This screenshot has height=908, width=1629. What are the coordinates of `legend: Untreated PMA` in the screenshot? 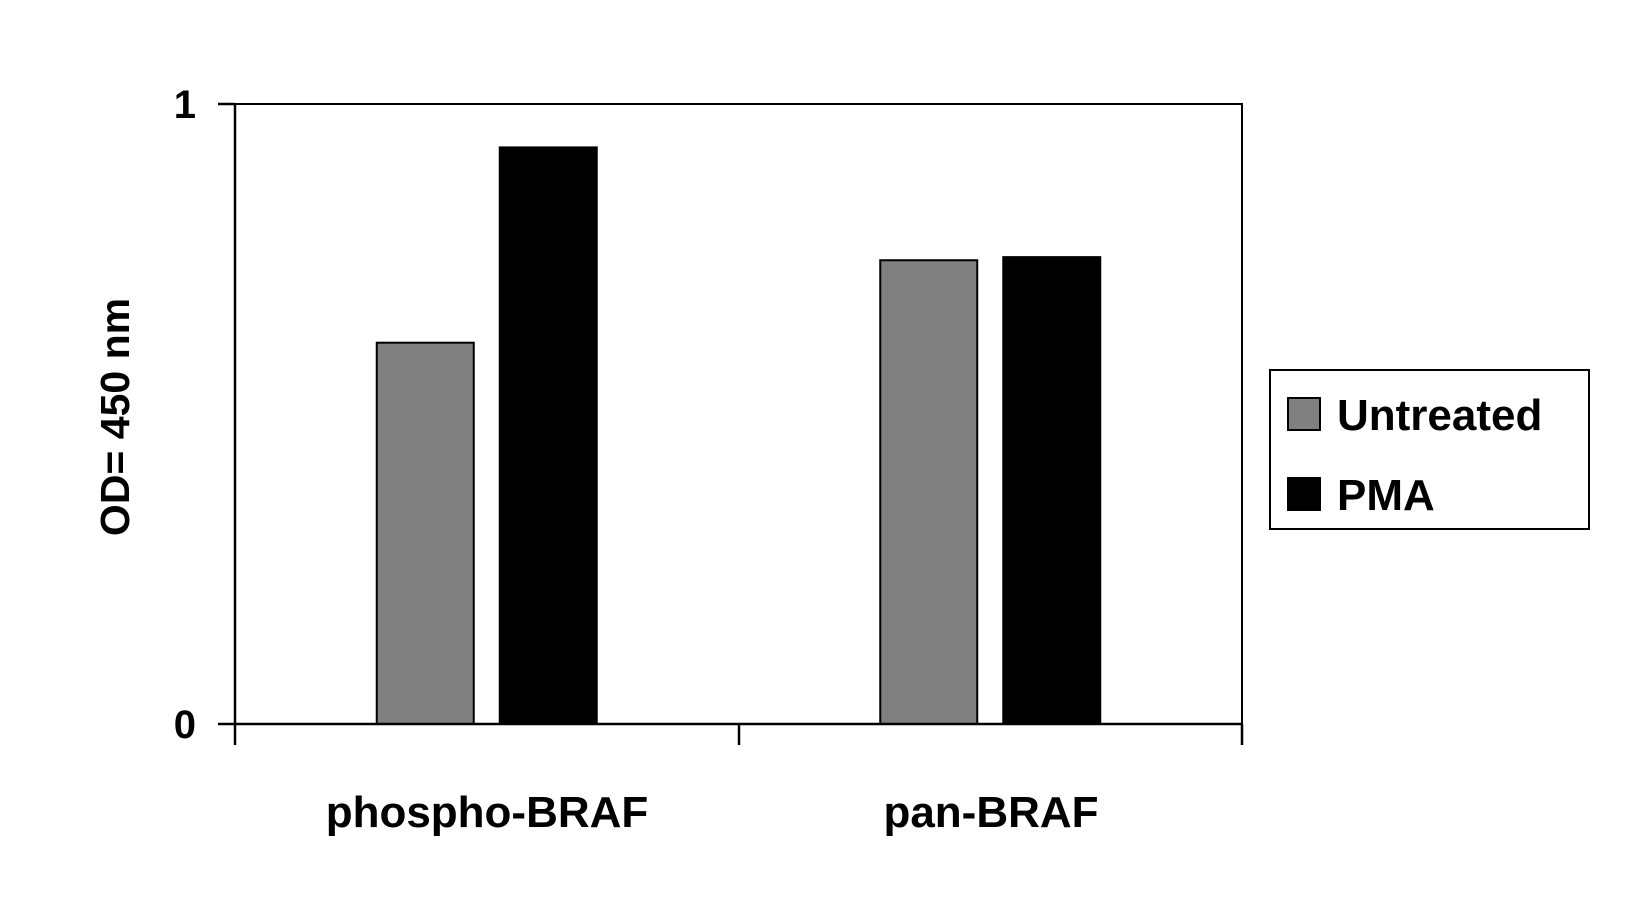 It's located at (1429, 449).